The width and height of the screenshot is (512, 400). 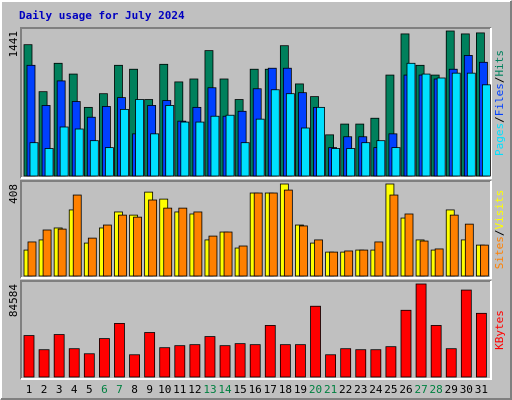 I want to click on x-tick-label: 17, so click(x=270, y=389).